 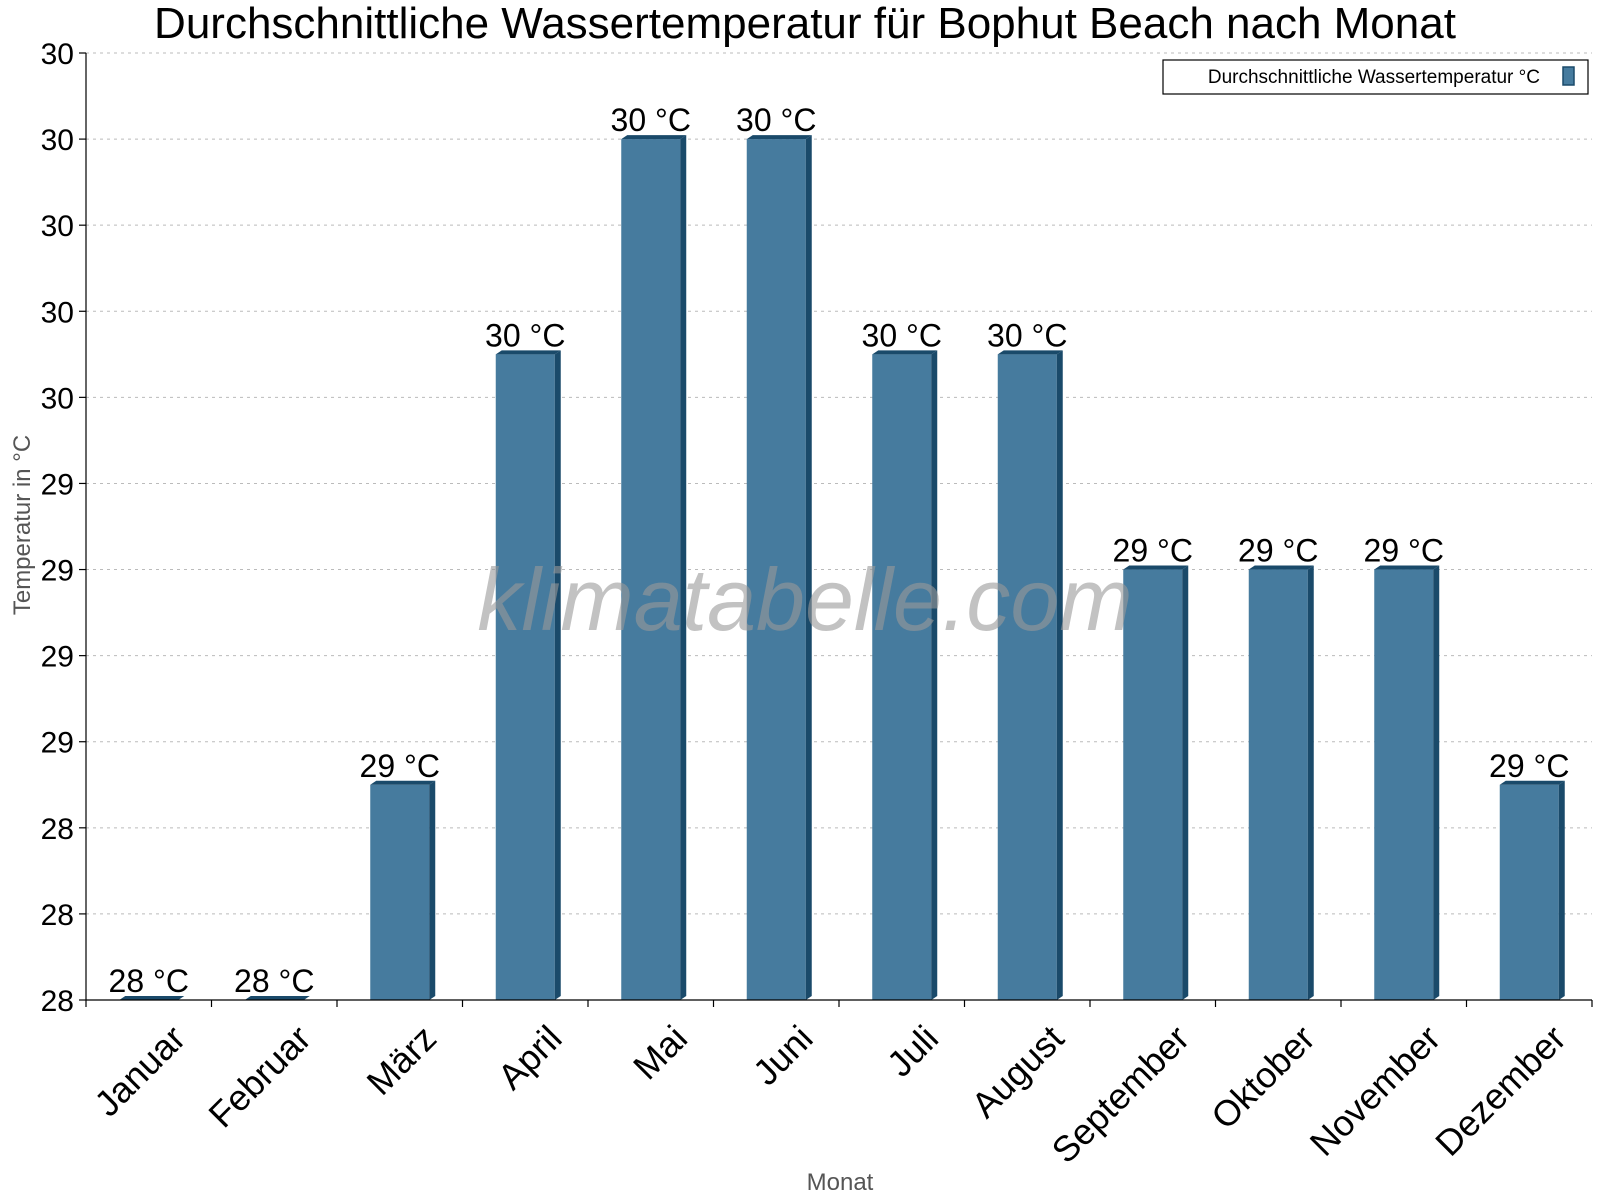 I want to click on watermark: klimatabelle.com, so click(x=804, y=599).